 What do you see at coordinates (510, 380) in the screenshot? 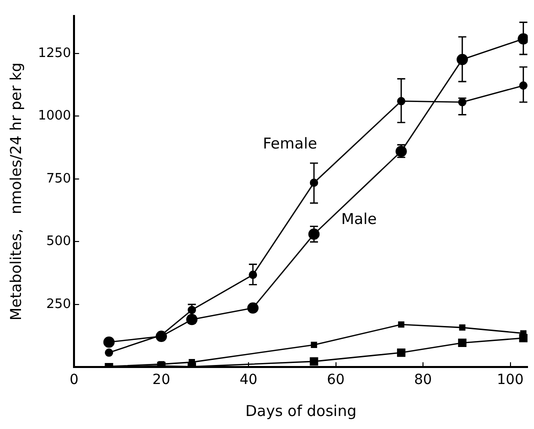
I see `x-tick-label: 100` at bounding box center [510, 380].